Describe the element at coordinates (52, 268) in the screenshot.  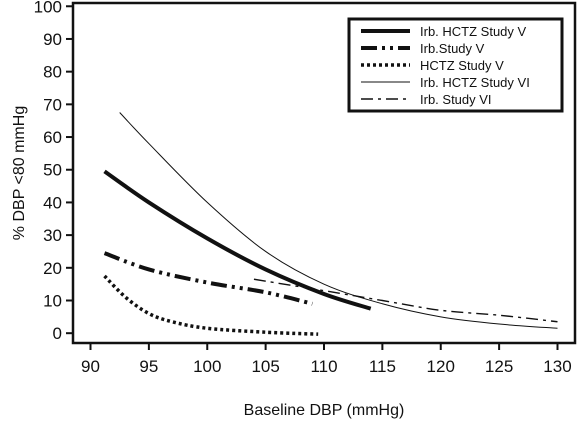
I see `y-tick-label: 20` at that location.